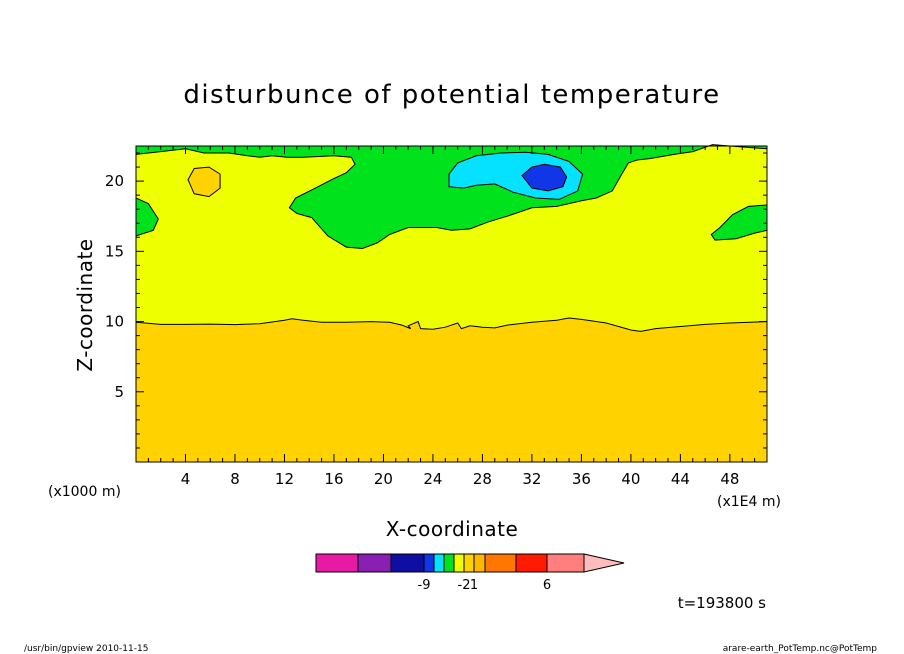 Image resolution: width=904 pixels, height=654 pixels. Describe the element at coordinates (722, 603) in the screenshot. I see `time-label: t=193800 s` at that location.